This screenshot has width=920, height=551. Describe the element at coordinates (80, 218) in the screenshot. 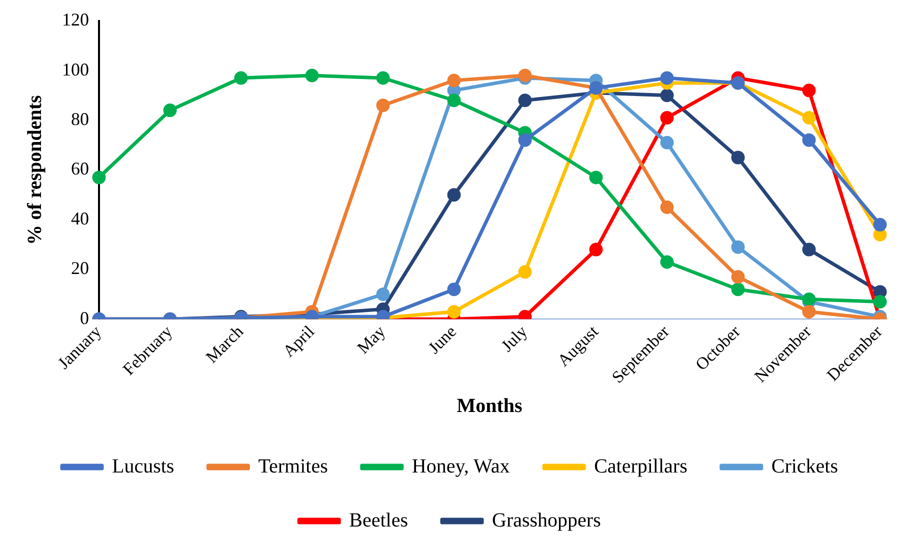

I see `y-tick-label: 40` at that location.